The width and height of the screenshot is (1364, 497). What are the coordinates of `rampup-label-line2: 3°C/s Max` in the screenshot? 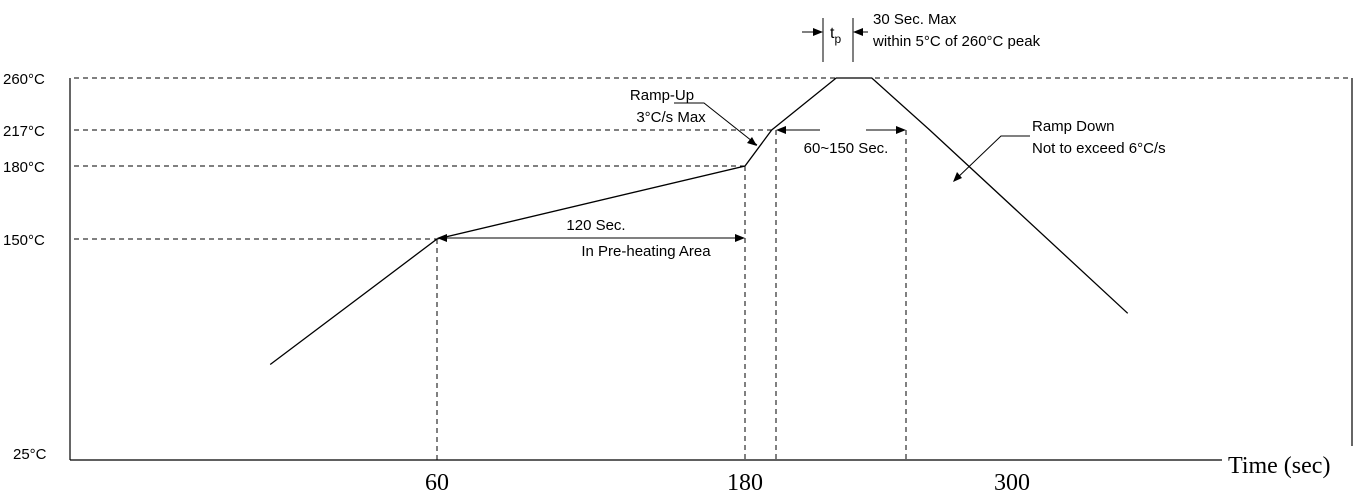 It's located at (671, 117).